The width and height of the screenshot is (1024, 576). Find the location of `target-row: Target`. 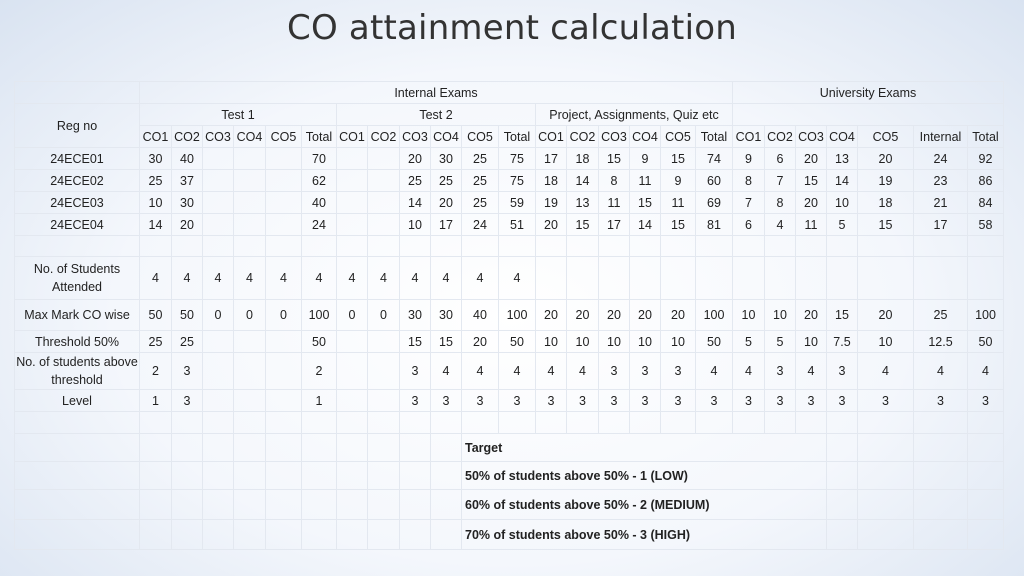

target-row: Target is located at coordinates (509, 447).